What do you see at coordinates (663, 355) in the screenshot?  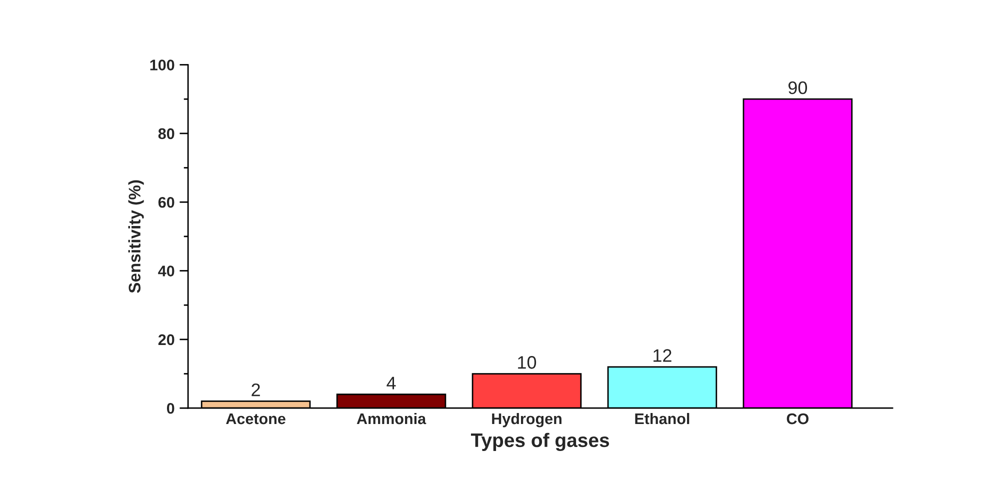 I see `data-label: 12` at bounding box center [663, 355].